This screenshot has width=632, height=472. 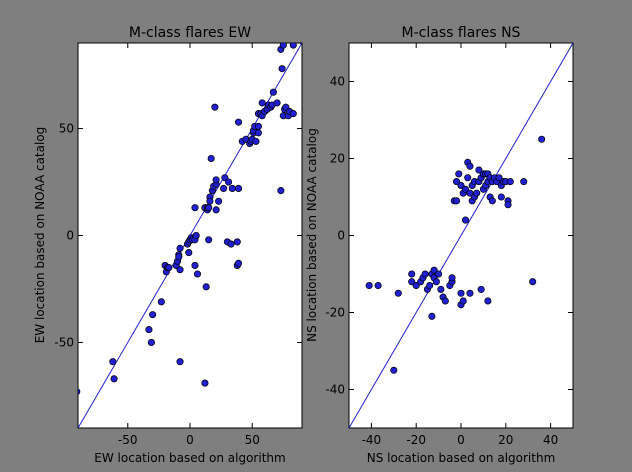 What do you see at coordinates (461, 33) in the screenshot?
I see `ns-chart-title: M-class flares NS` at bounding box center [461, 33].